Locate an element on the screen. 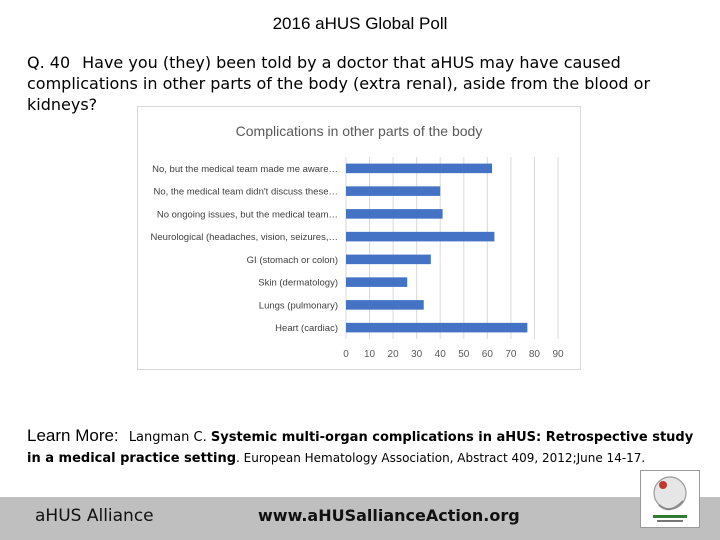 Image resolution: width=720 pixels, height=540 pixels. x-tick-label-7: 70 is located at coordinates (511, 354).